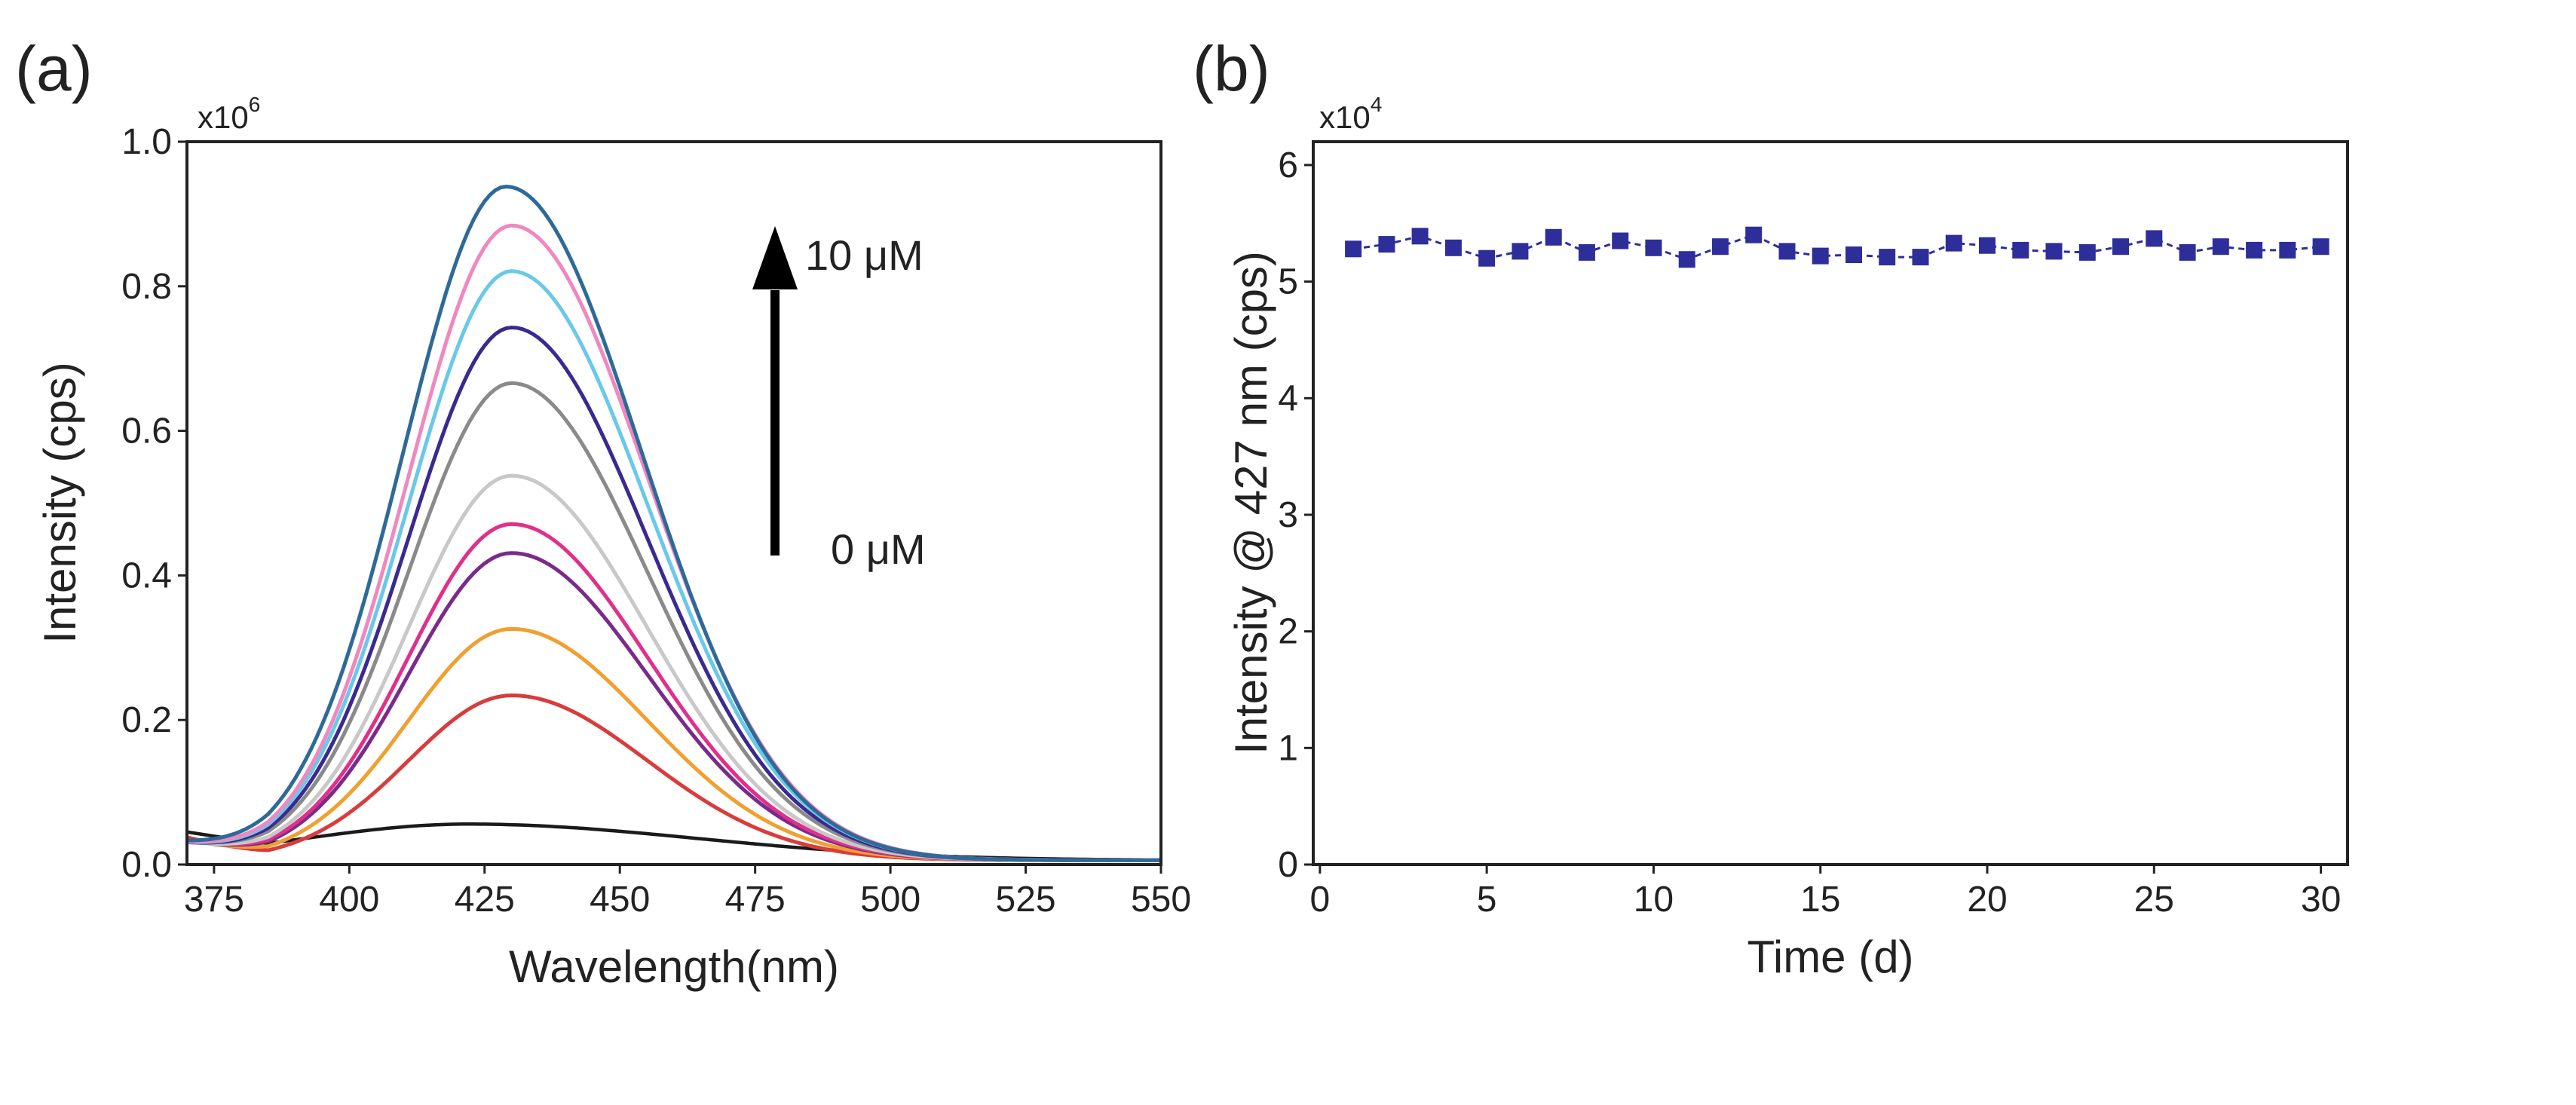 Image resolution: width=2576 pixels, height=1105 pixels. I want to click on x-tick-label: 550, so click(1161, 900).